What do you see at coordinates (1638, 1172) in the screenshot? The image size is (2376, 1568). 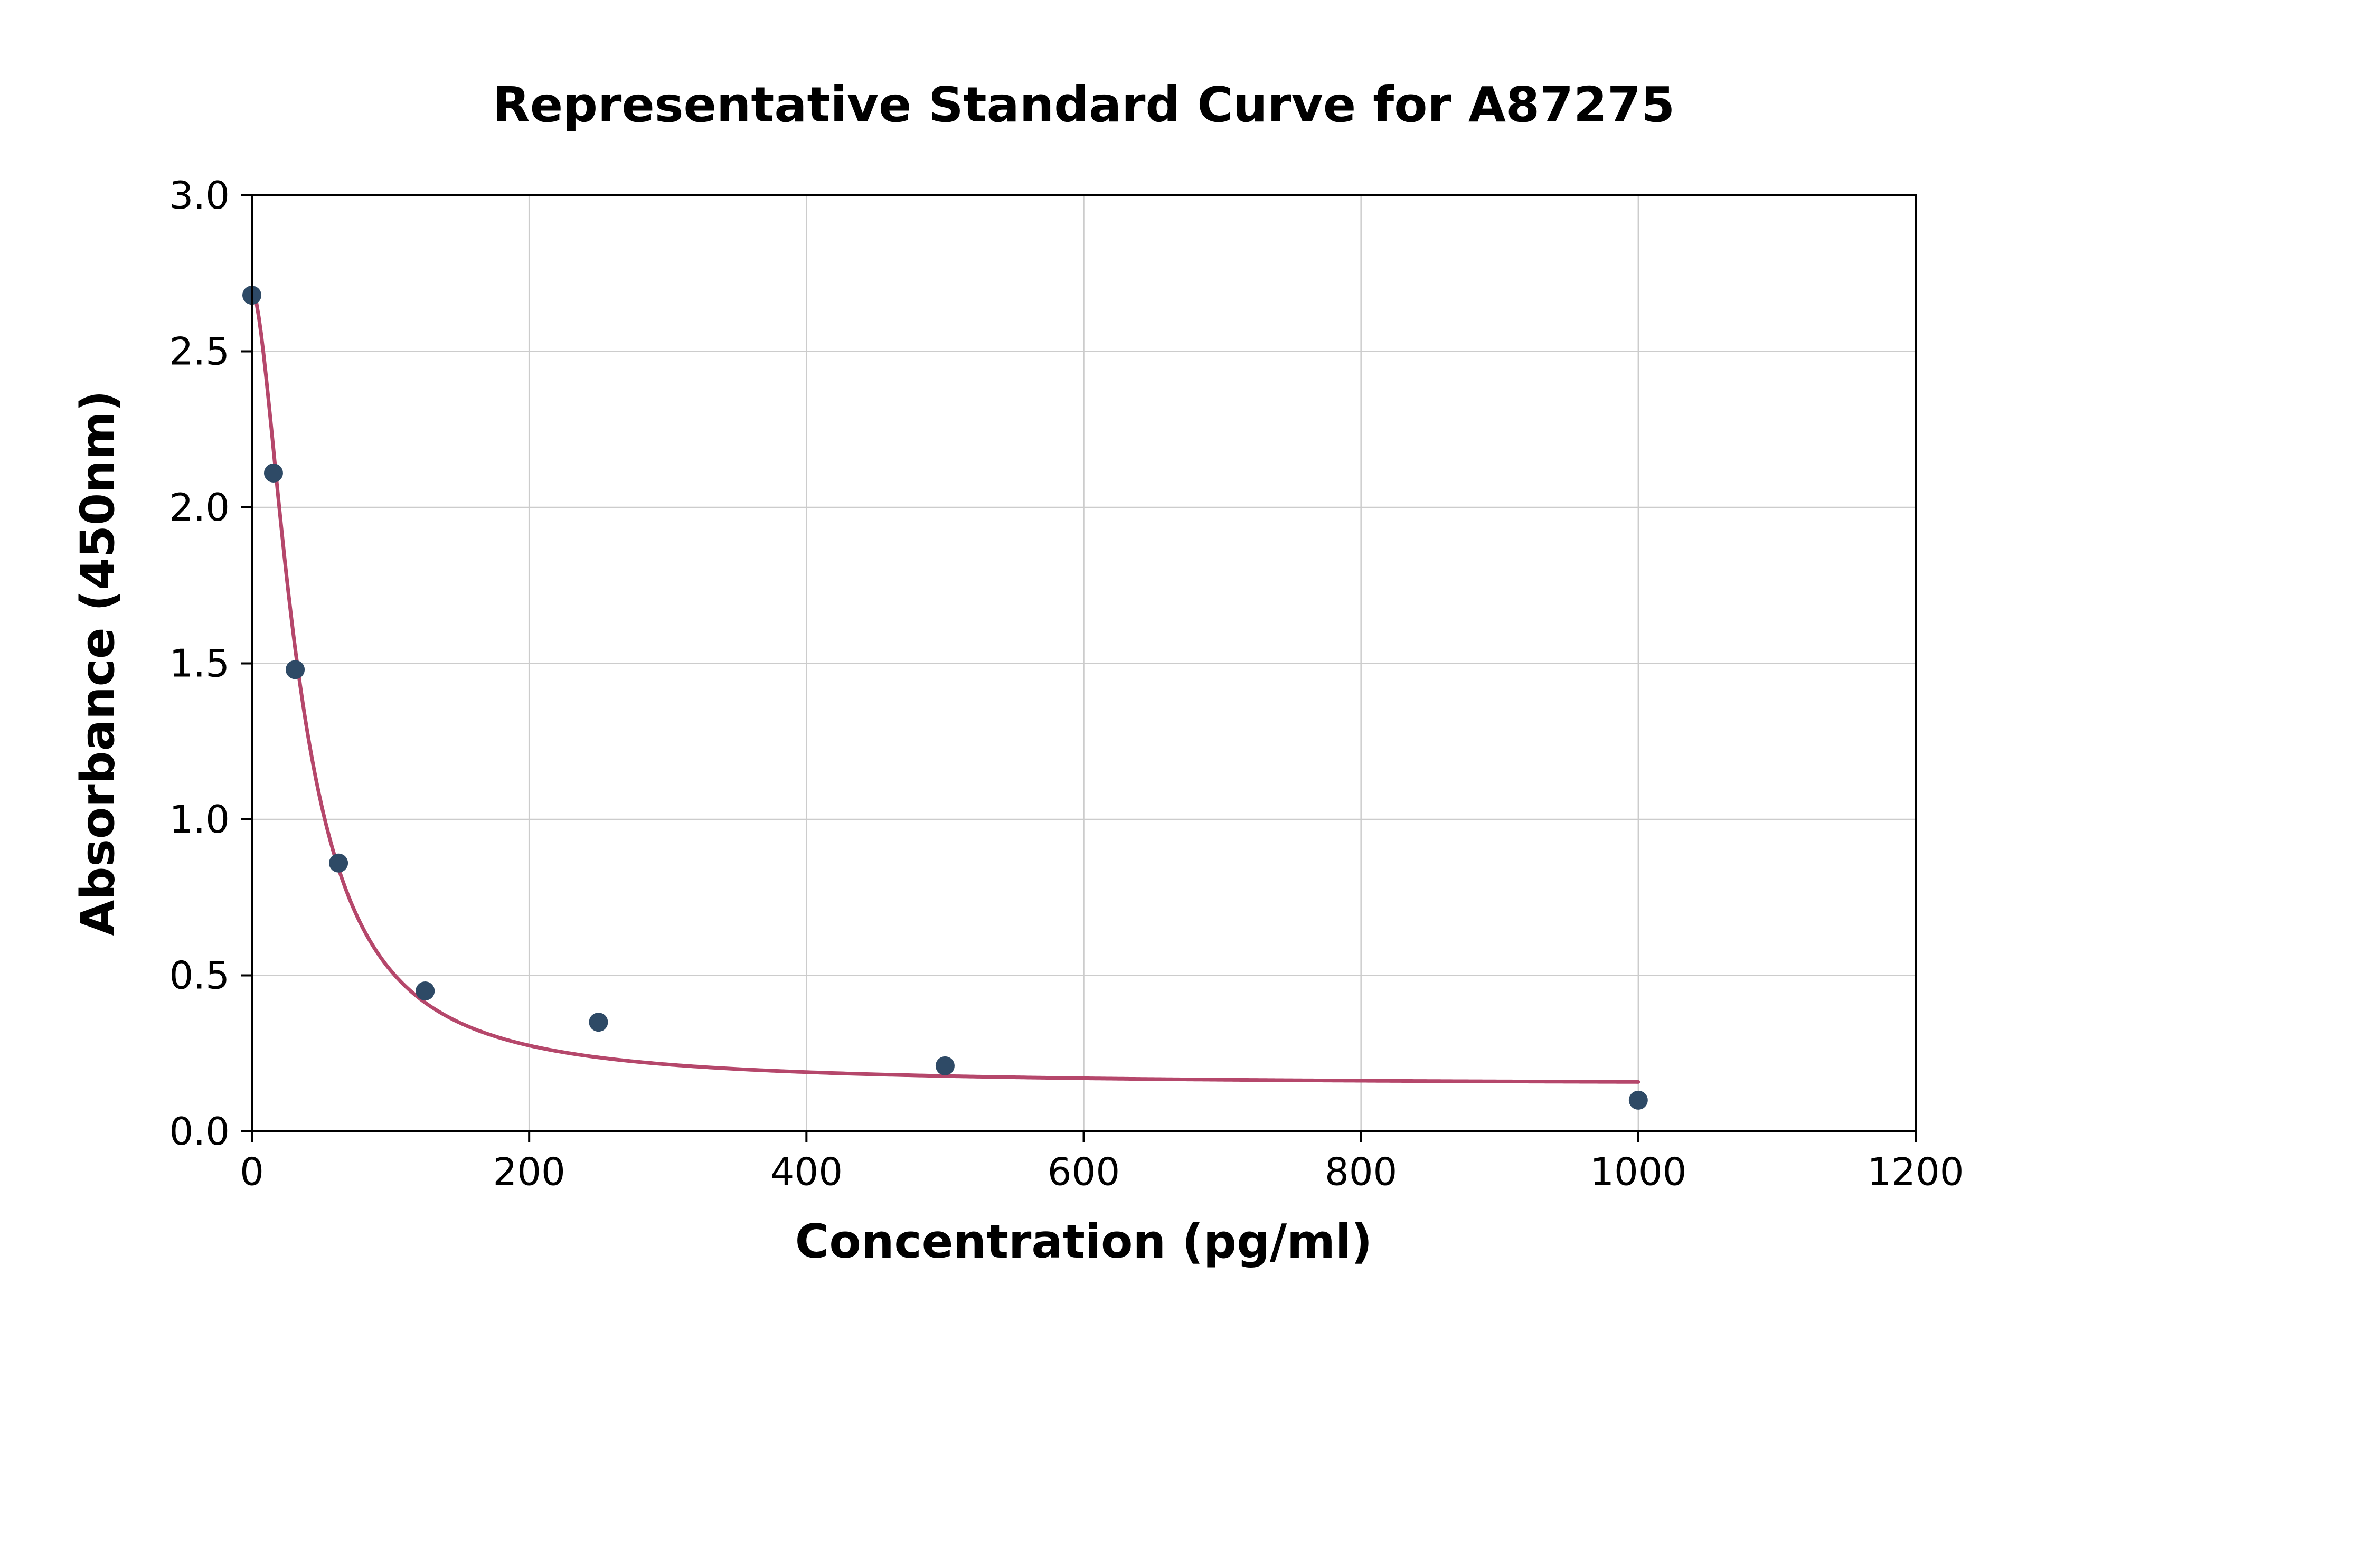 I see `x-tick-label: 1000` at bounding box center [1638, 1172].